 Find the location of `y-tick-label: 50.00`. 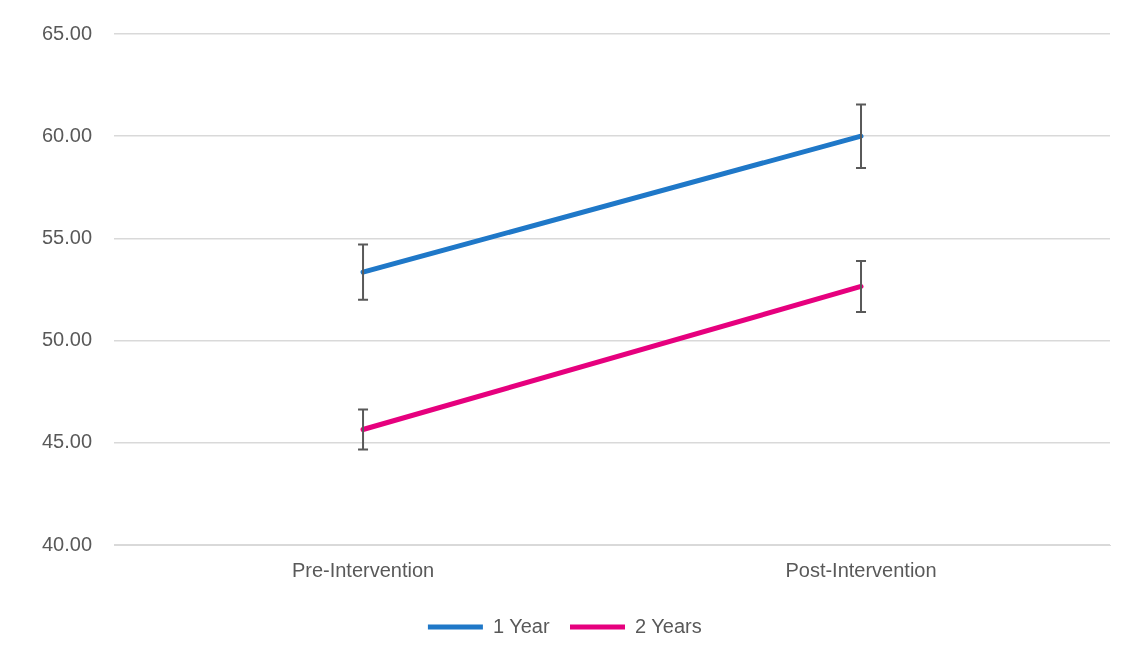

y-tick-label: 50.00 is located at coordinates (67, 339).